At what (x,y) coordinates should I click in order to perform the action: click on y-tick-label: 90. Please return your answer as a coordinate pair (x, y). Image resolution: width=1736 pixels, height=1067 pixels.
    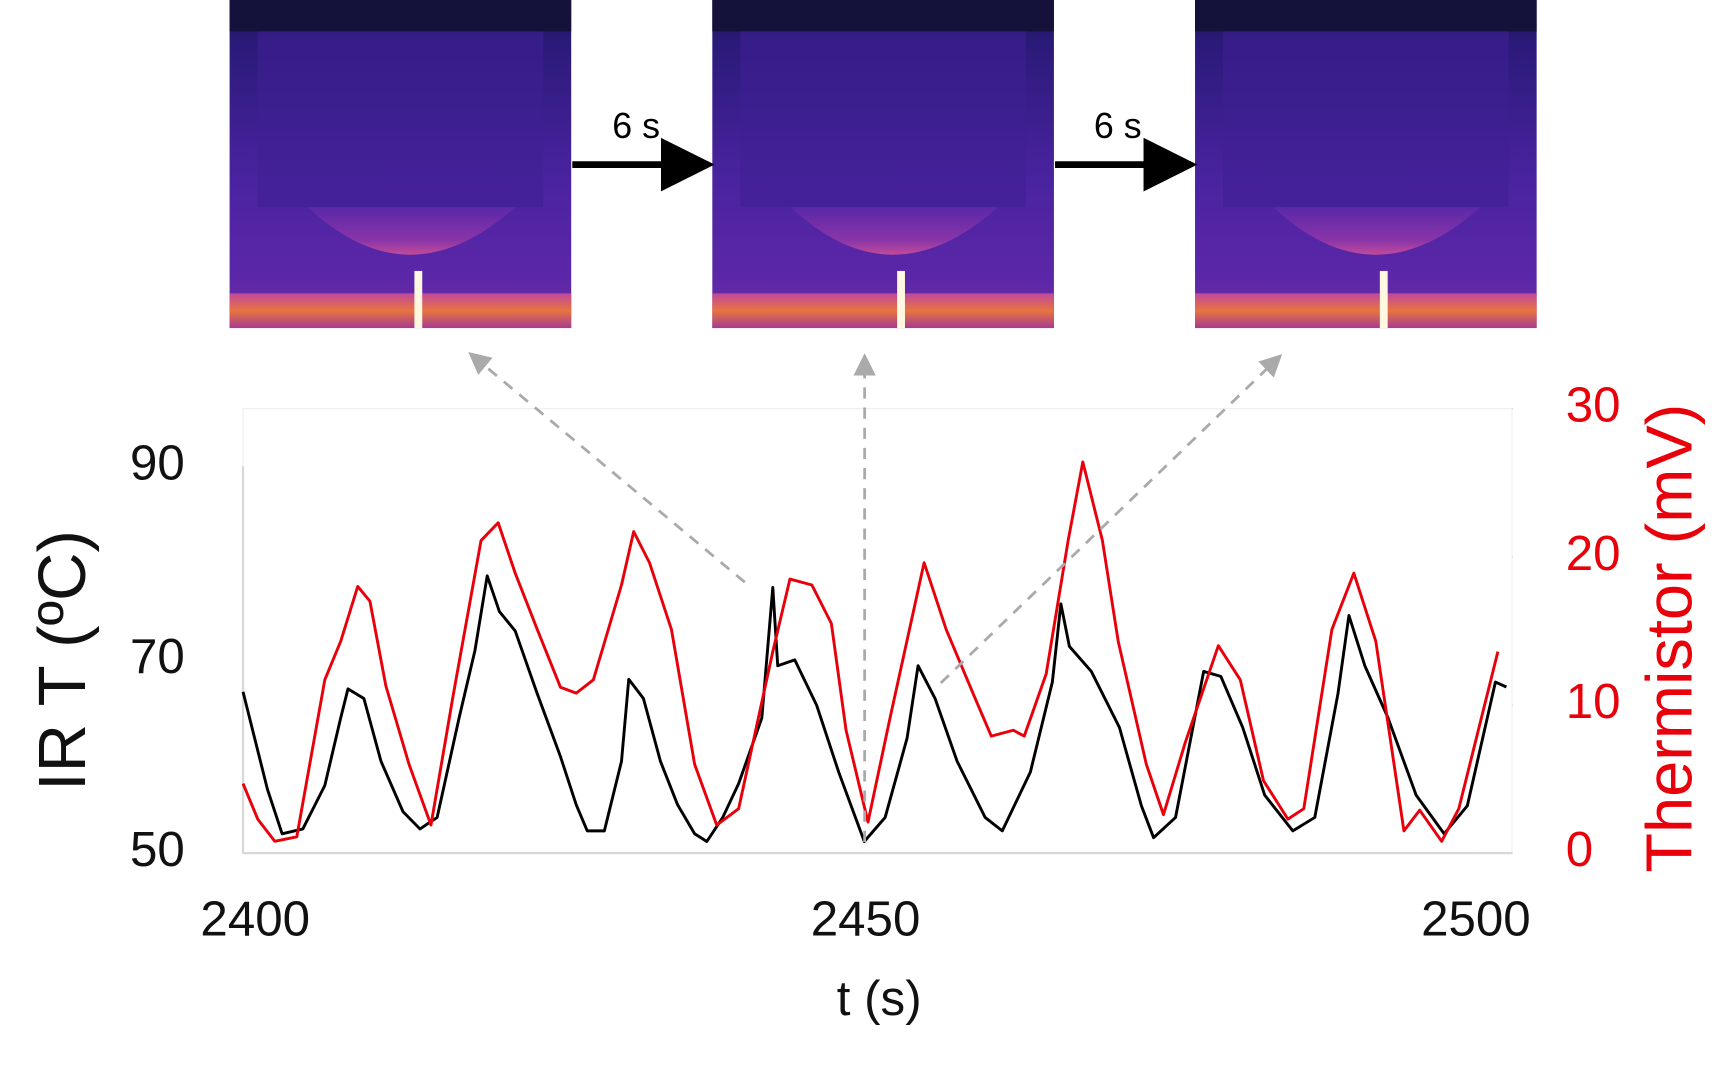
    Looking at the image, I should click on (157, 463).